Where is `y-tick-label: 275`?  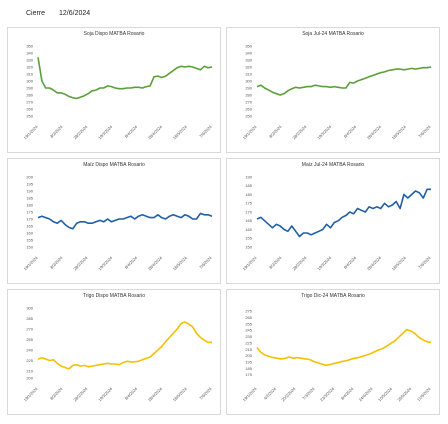
y-tick-label: 275 is located at coordinates (248, 311).